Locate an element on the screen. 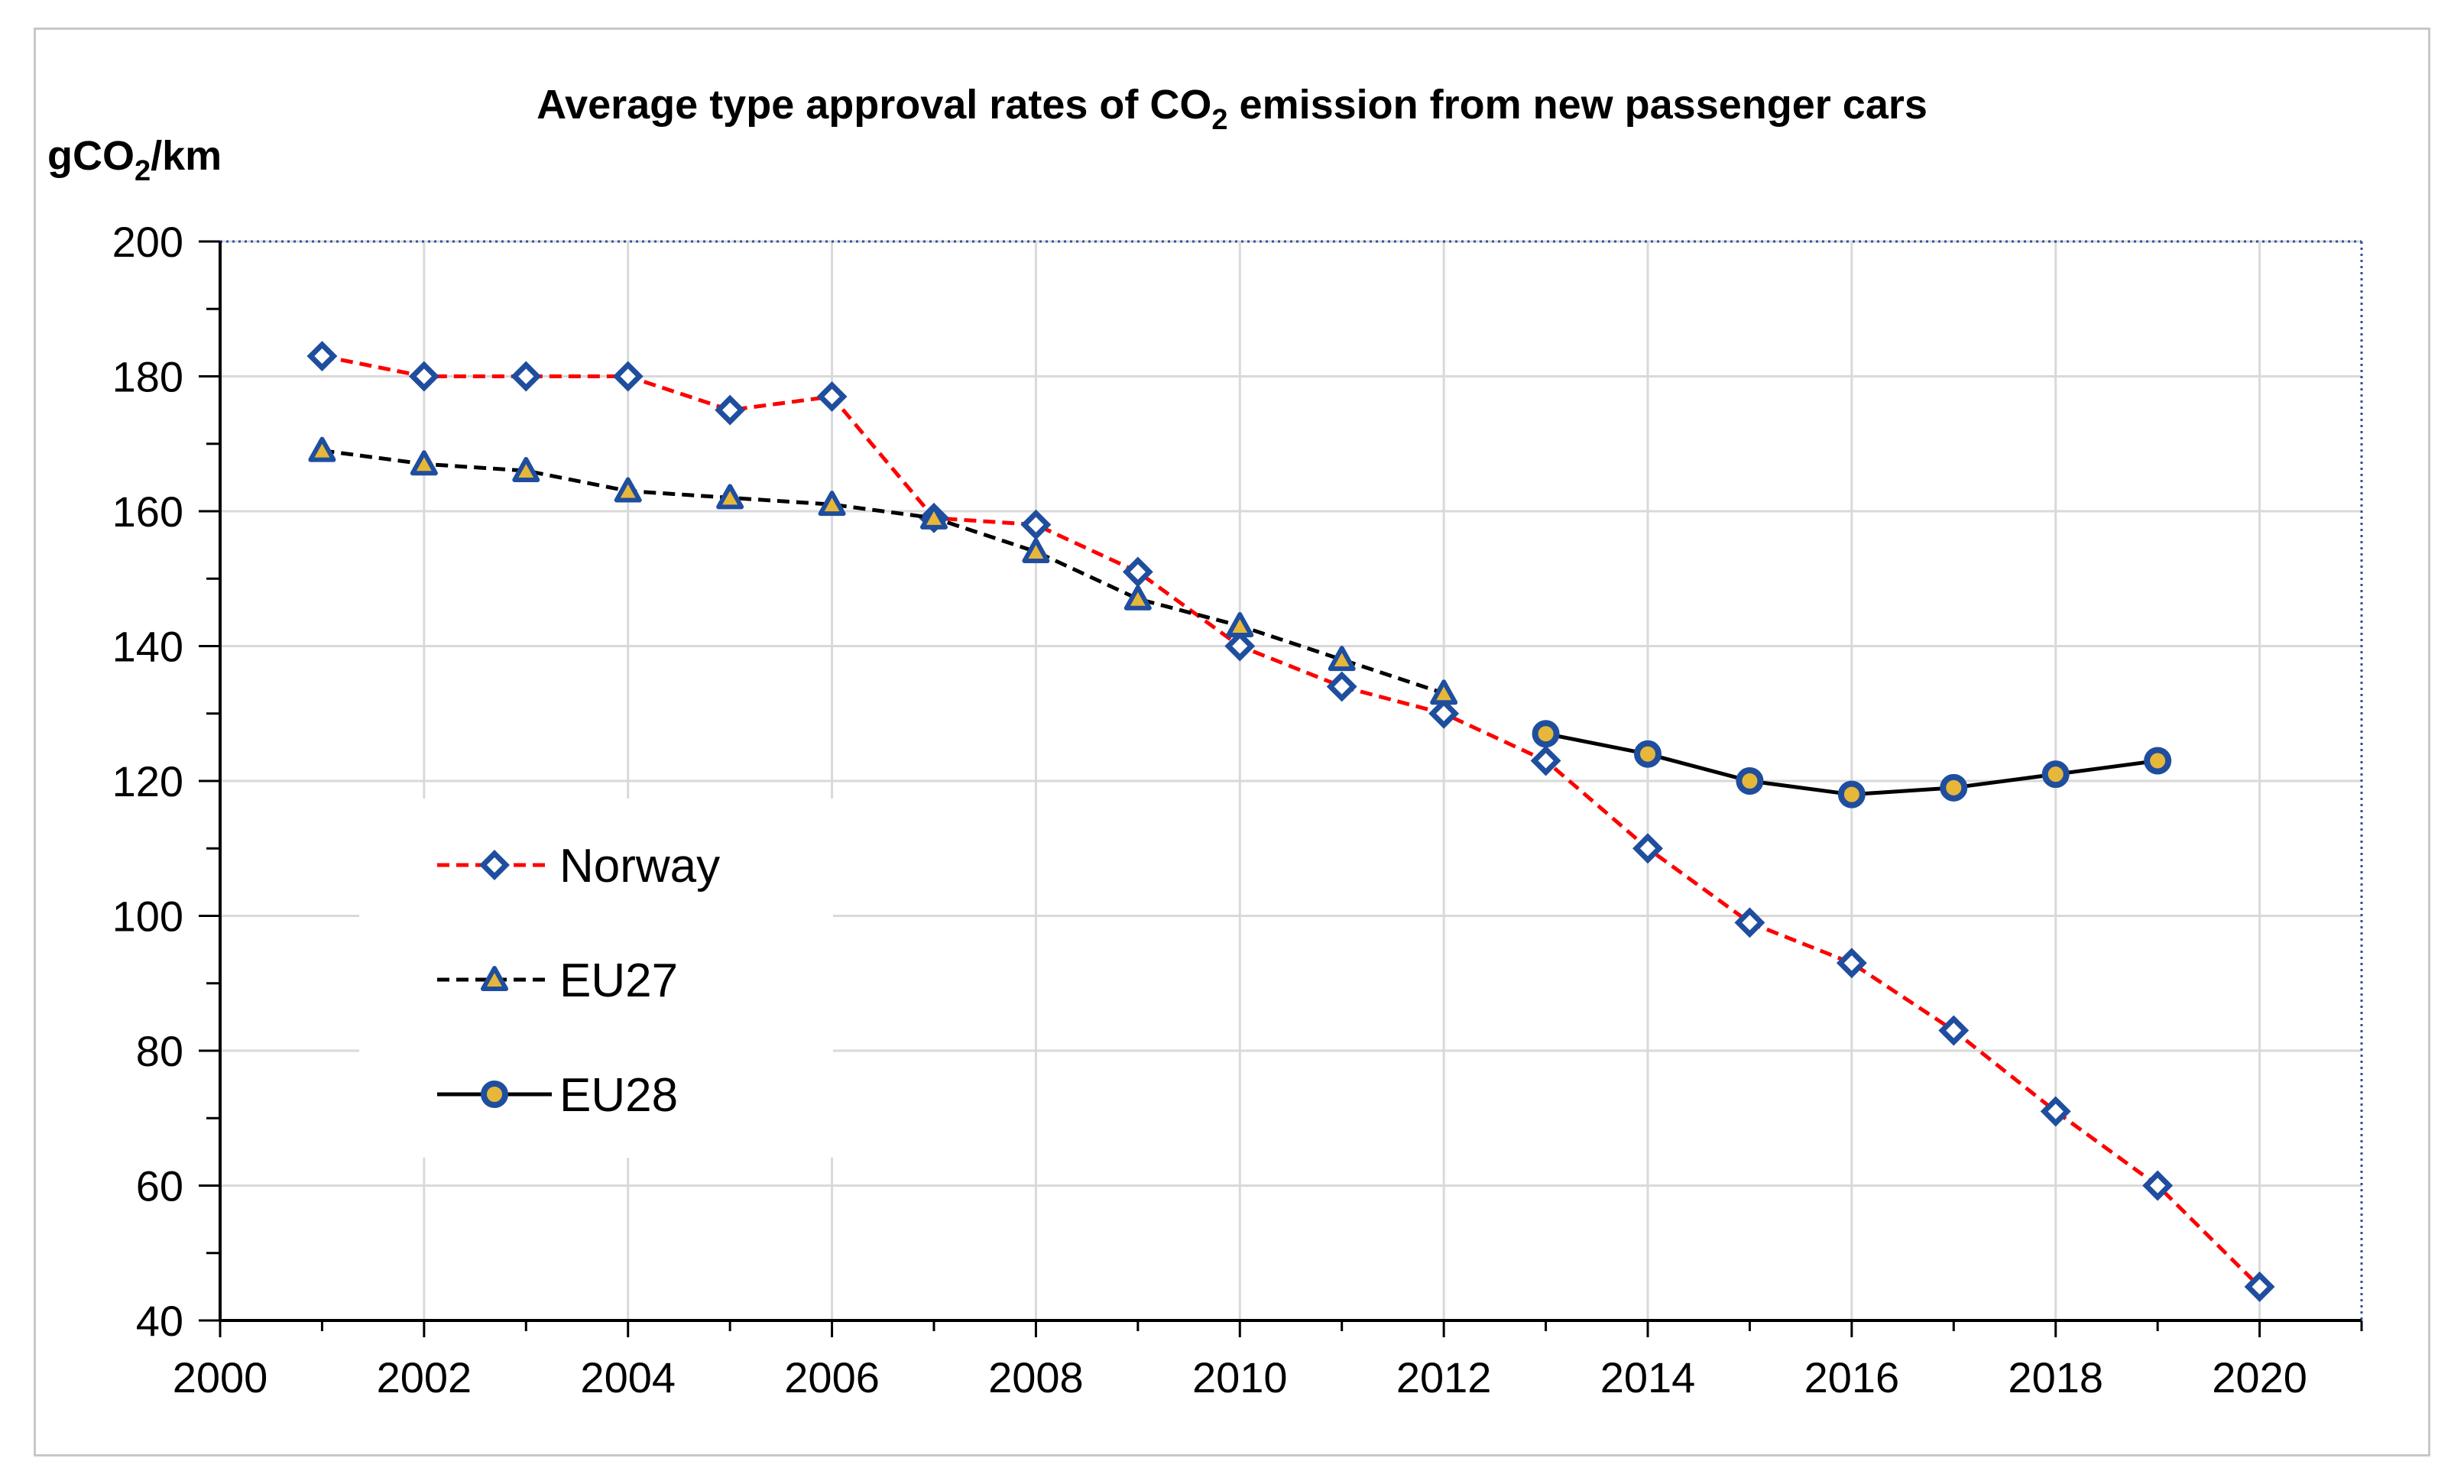  y-tick-label-60: 60 is located at coordinates (159, 1186).